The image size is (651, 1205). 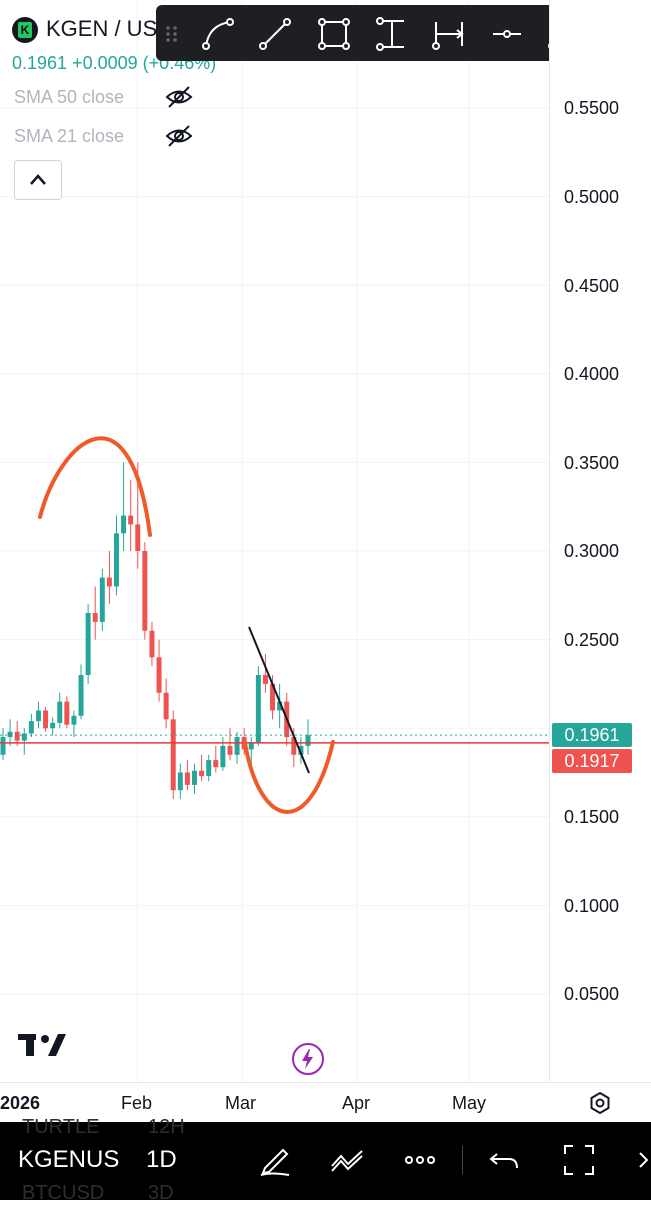 What do you see at coordinates (592, 374) in the screenshot?
I see `price-tick: 0.4000` at bounding box center [592, 374].